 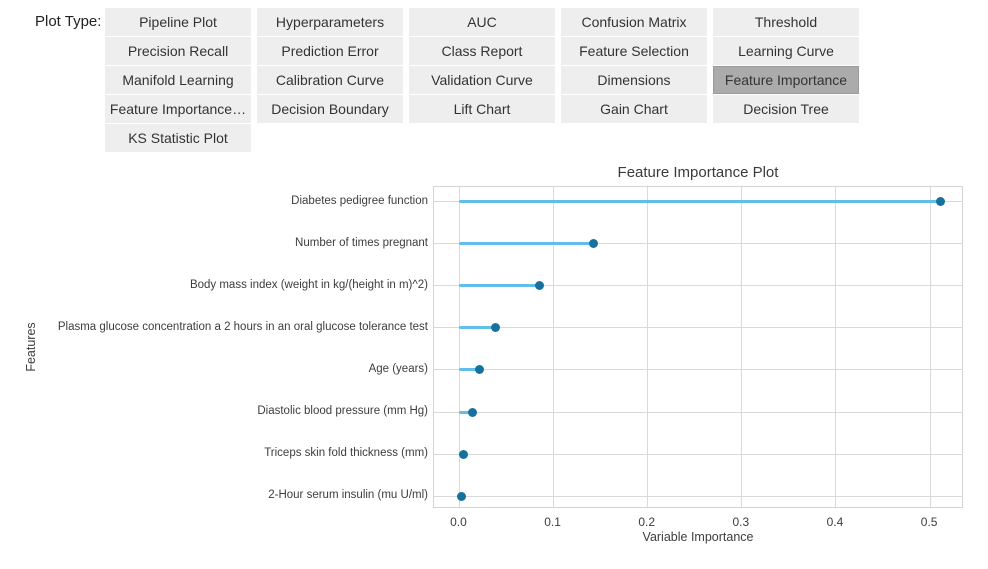 What do you see at coordinates (698, 537) in the screenshot?
I see `x-axis-label: Variable Importance` at bounding box center [698, 537].